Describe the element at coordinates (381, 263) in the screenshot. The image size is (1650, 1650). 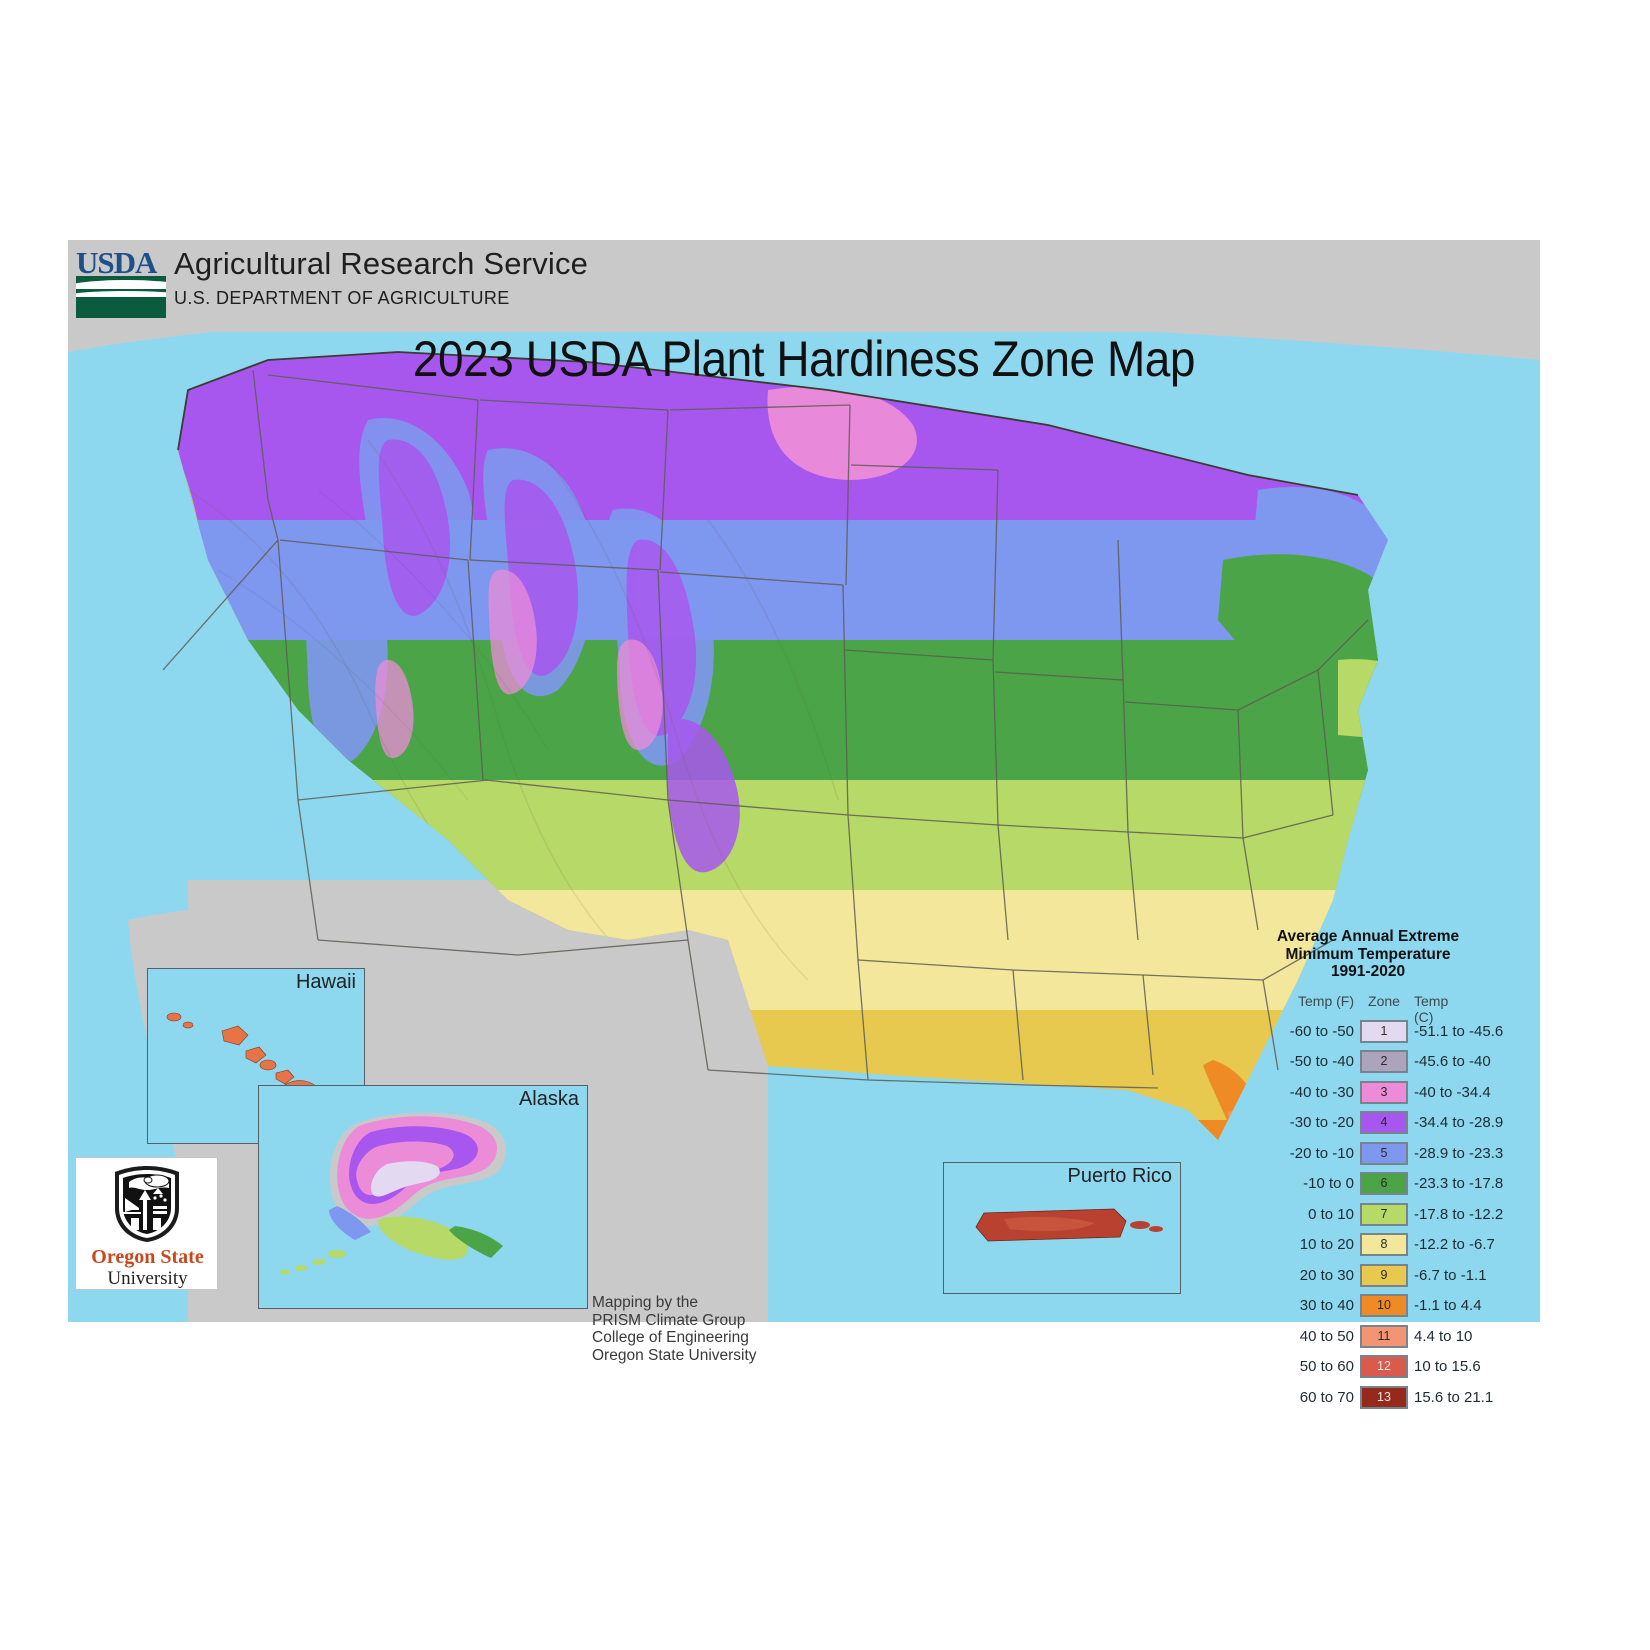
I see `agency-name: Agricultural Research Service` at that location.